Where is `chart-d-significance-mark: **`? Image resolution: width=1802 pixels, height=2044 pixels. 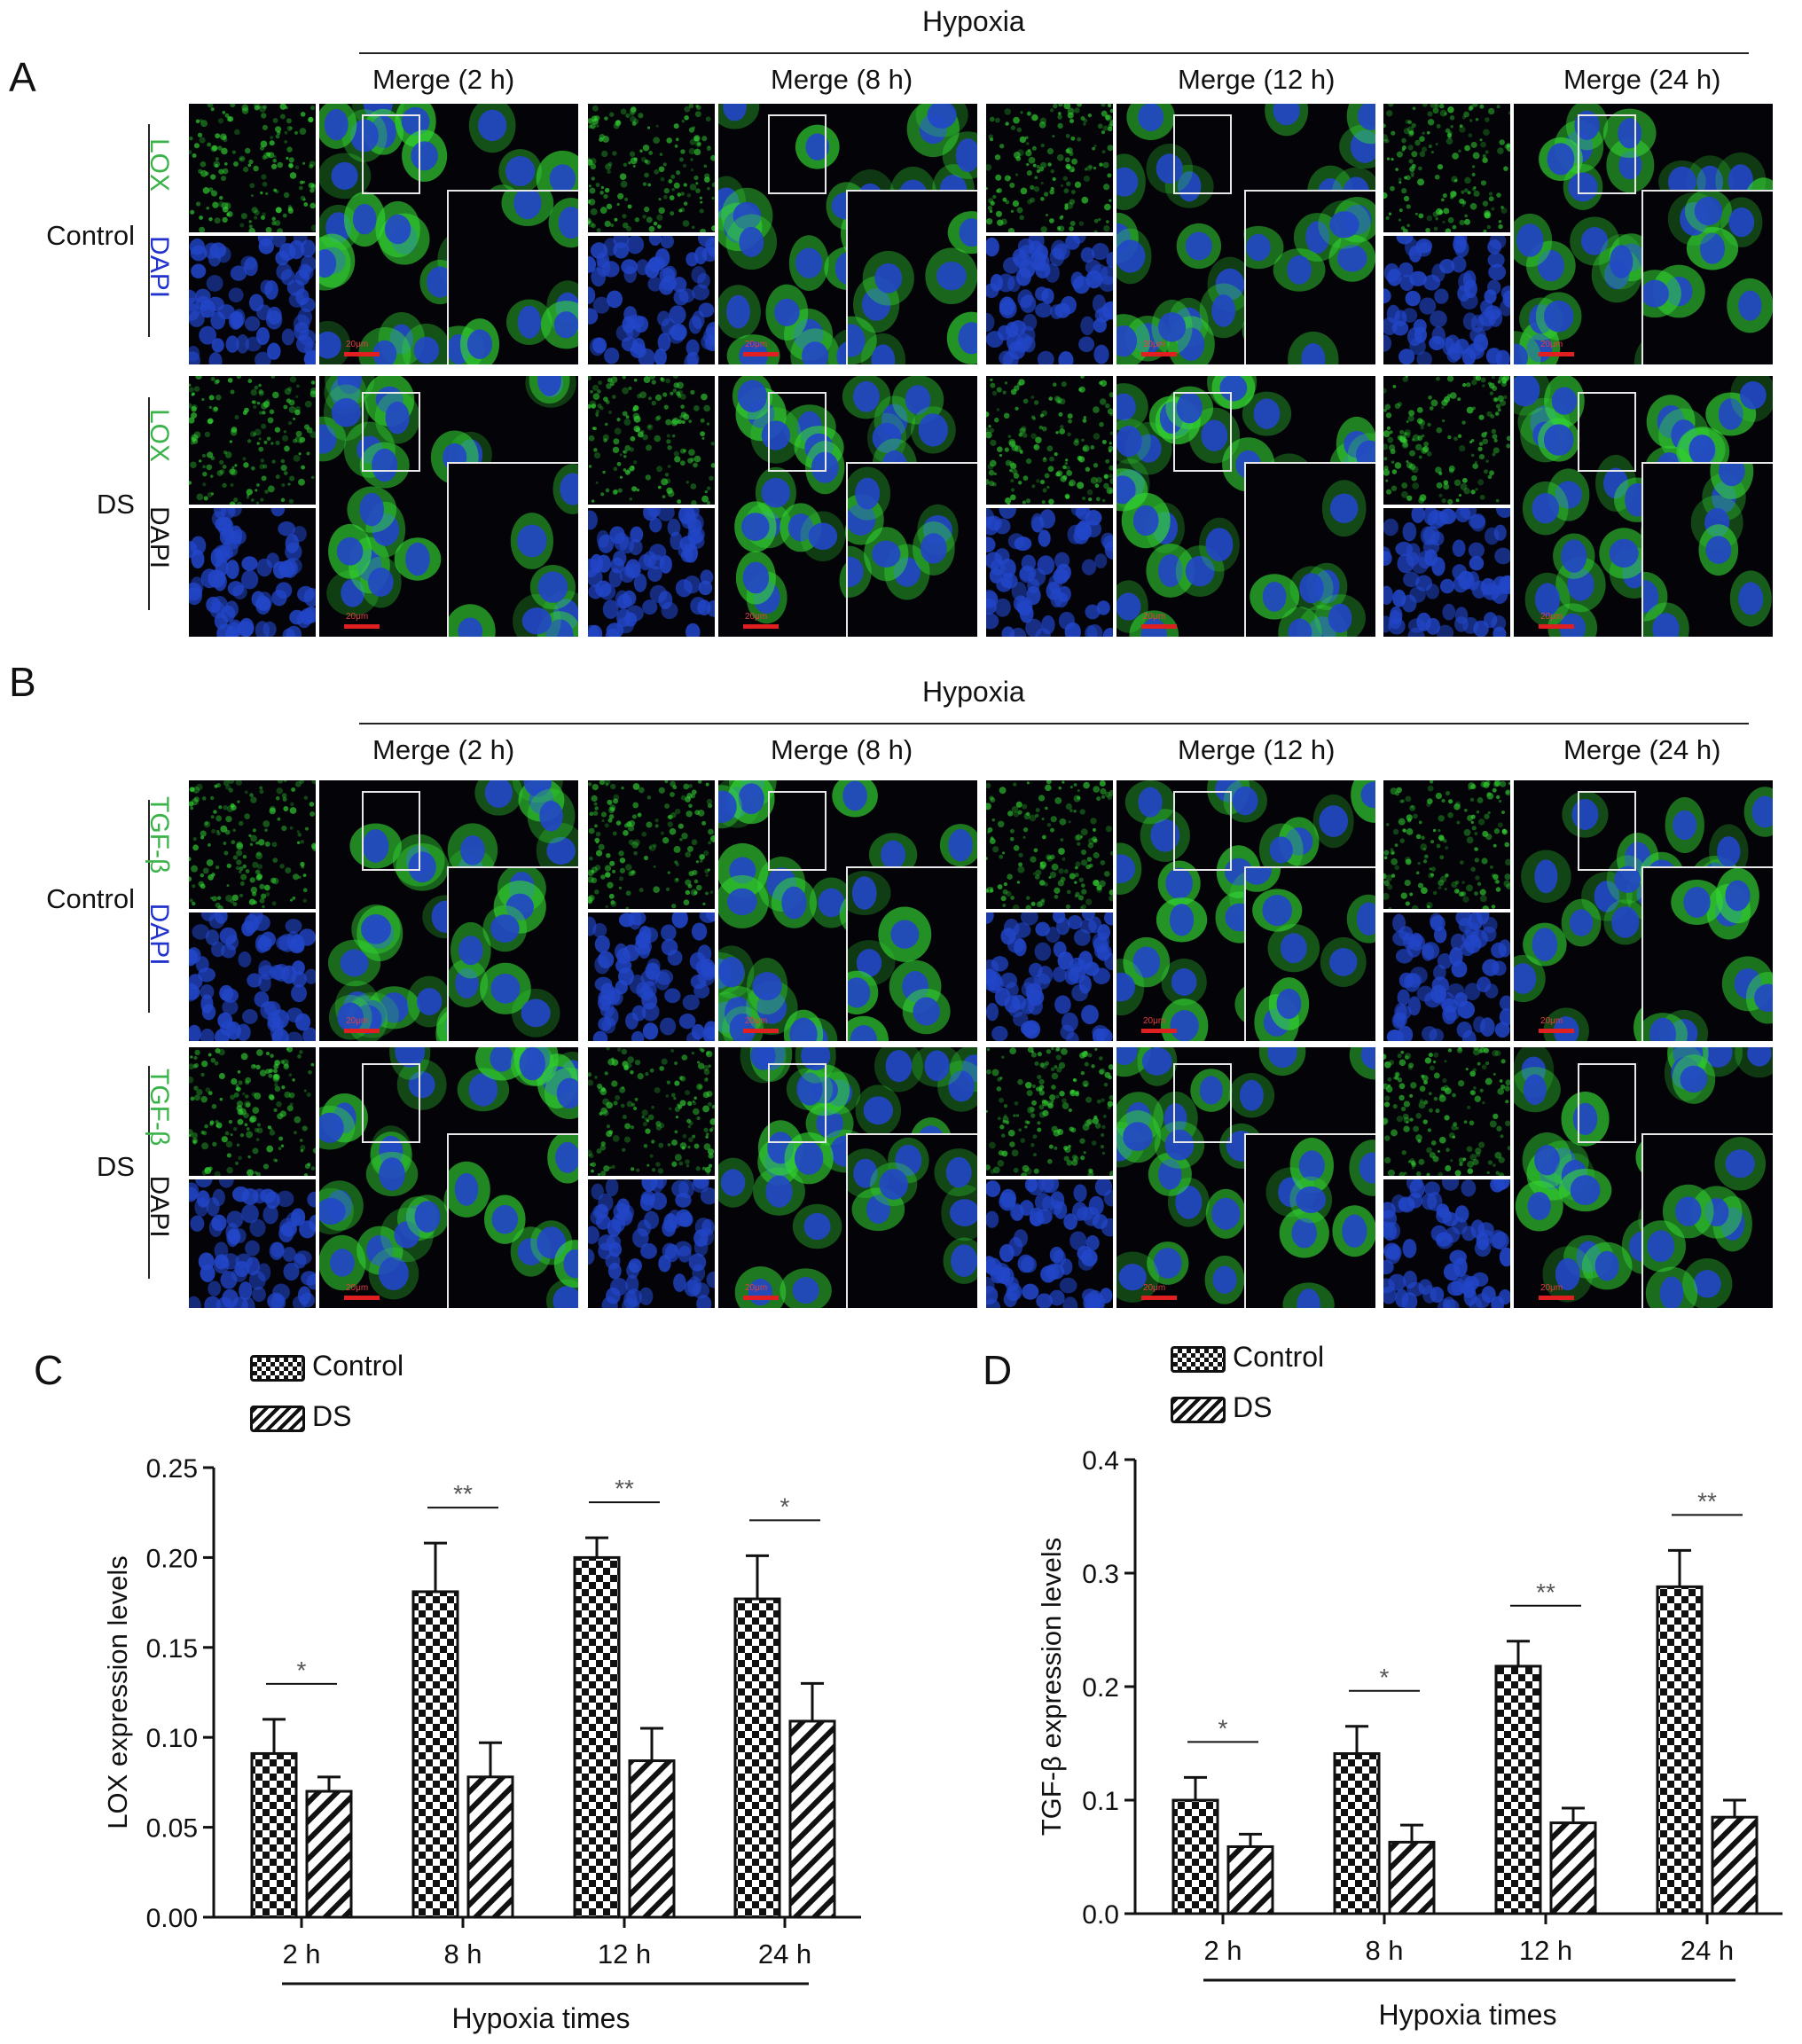 chart-d-significance-mark: ** is located at coordinates (1545, 1592).